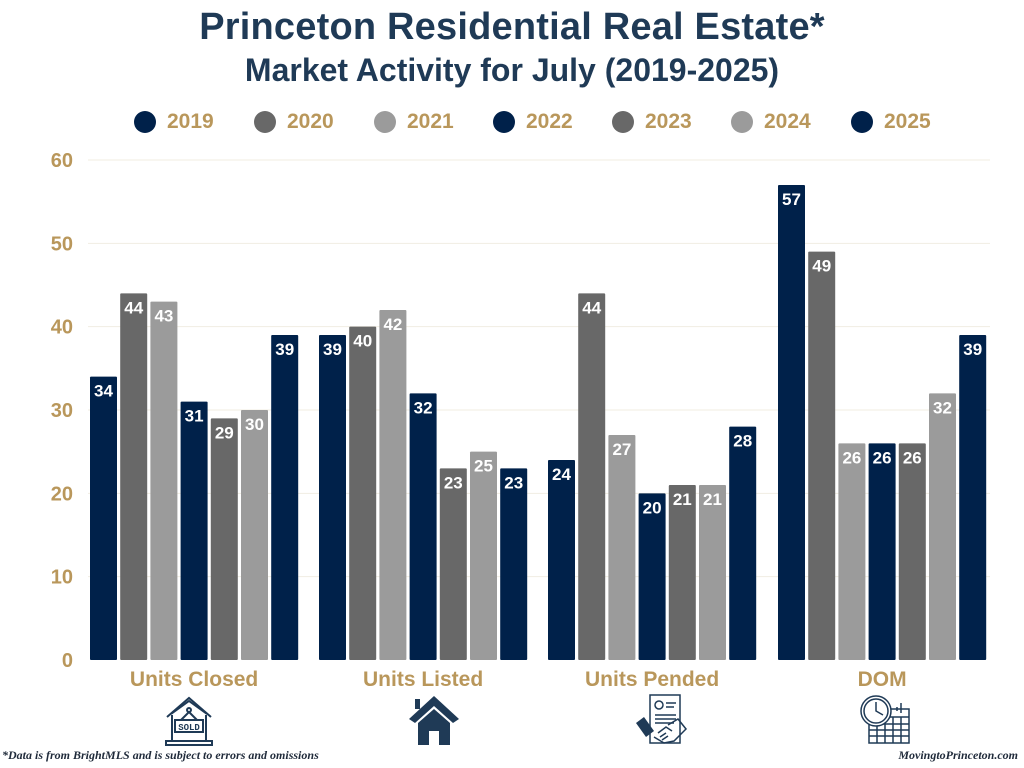  Describe the element at coordinates (62, 494) in the screenshot. I see `y-tick-label: 20` at that location.